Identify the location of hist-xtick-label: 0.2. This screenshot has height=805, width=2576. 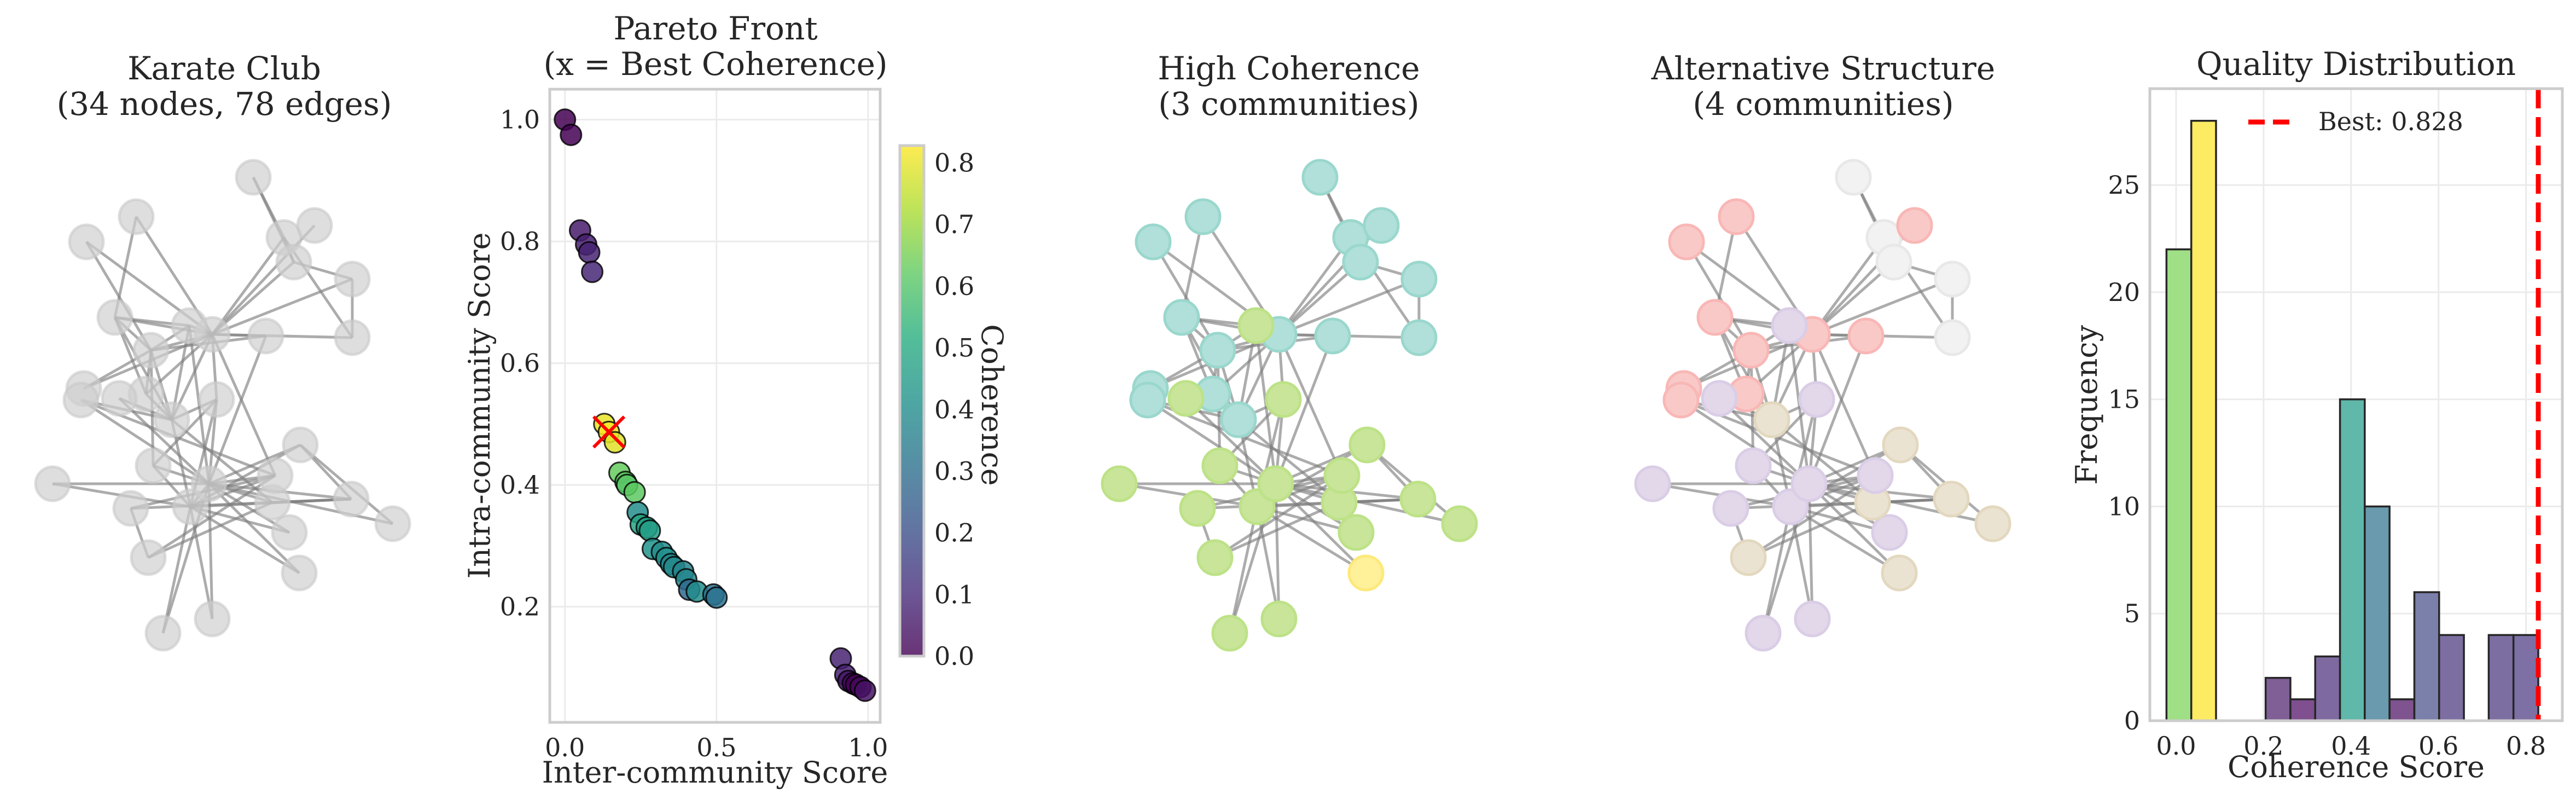
(2263, 746).